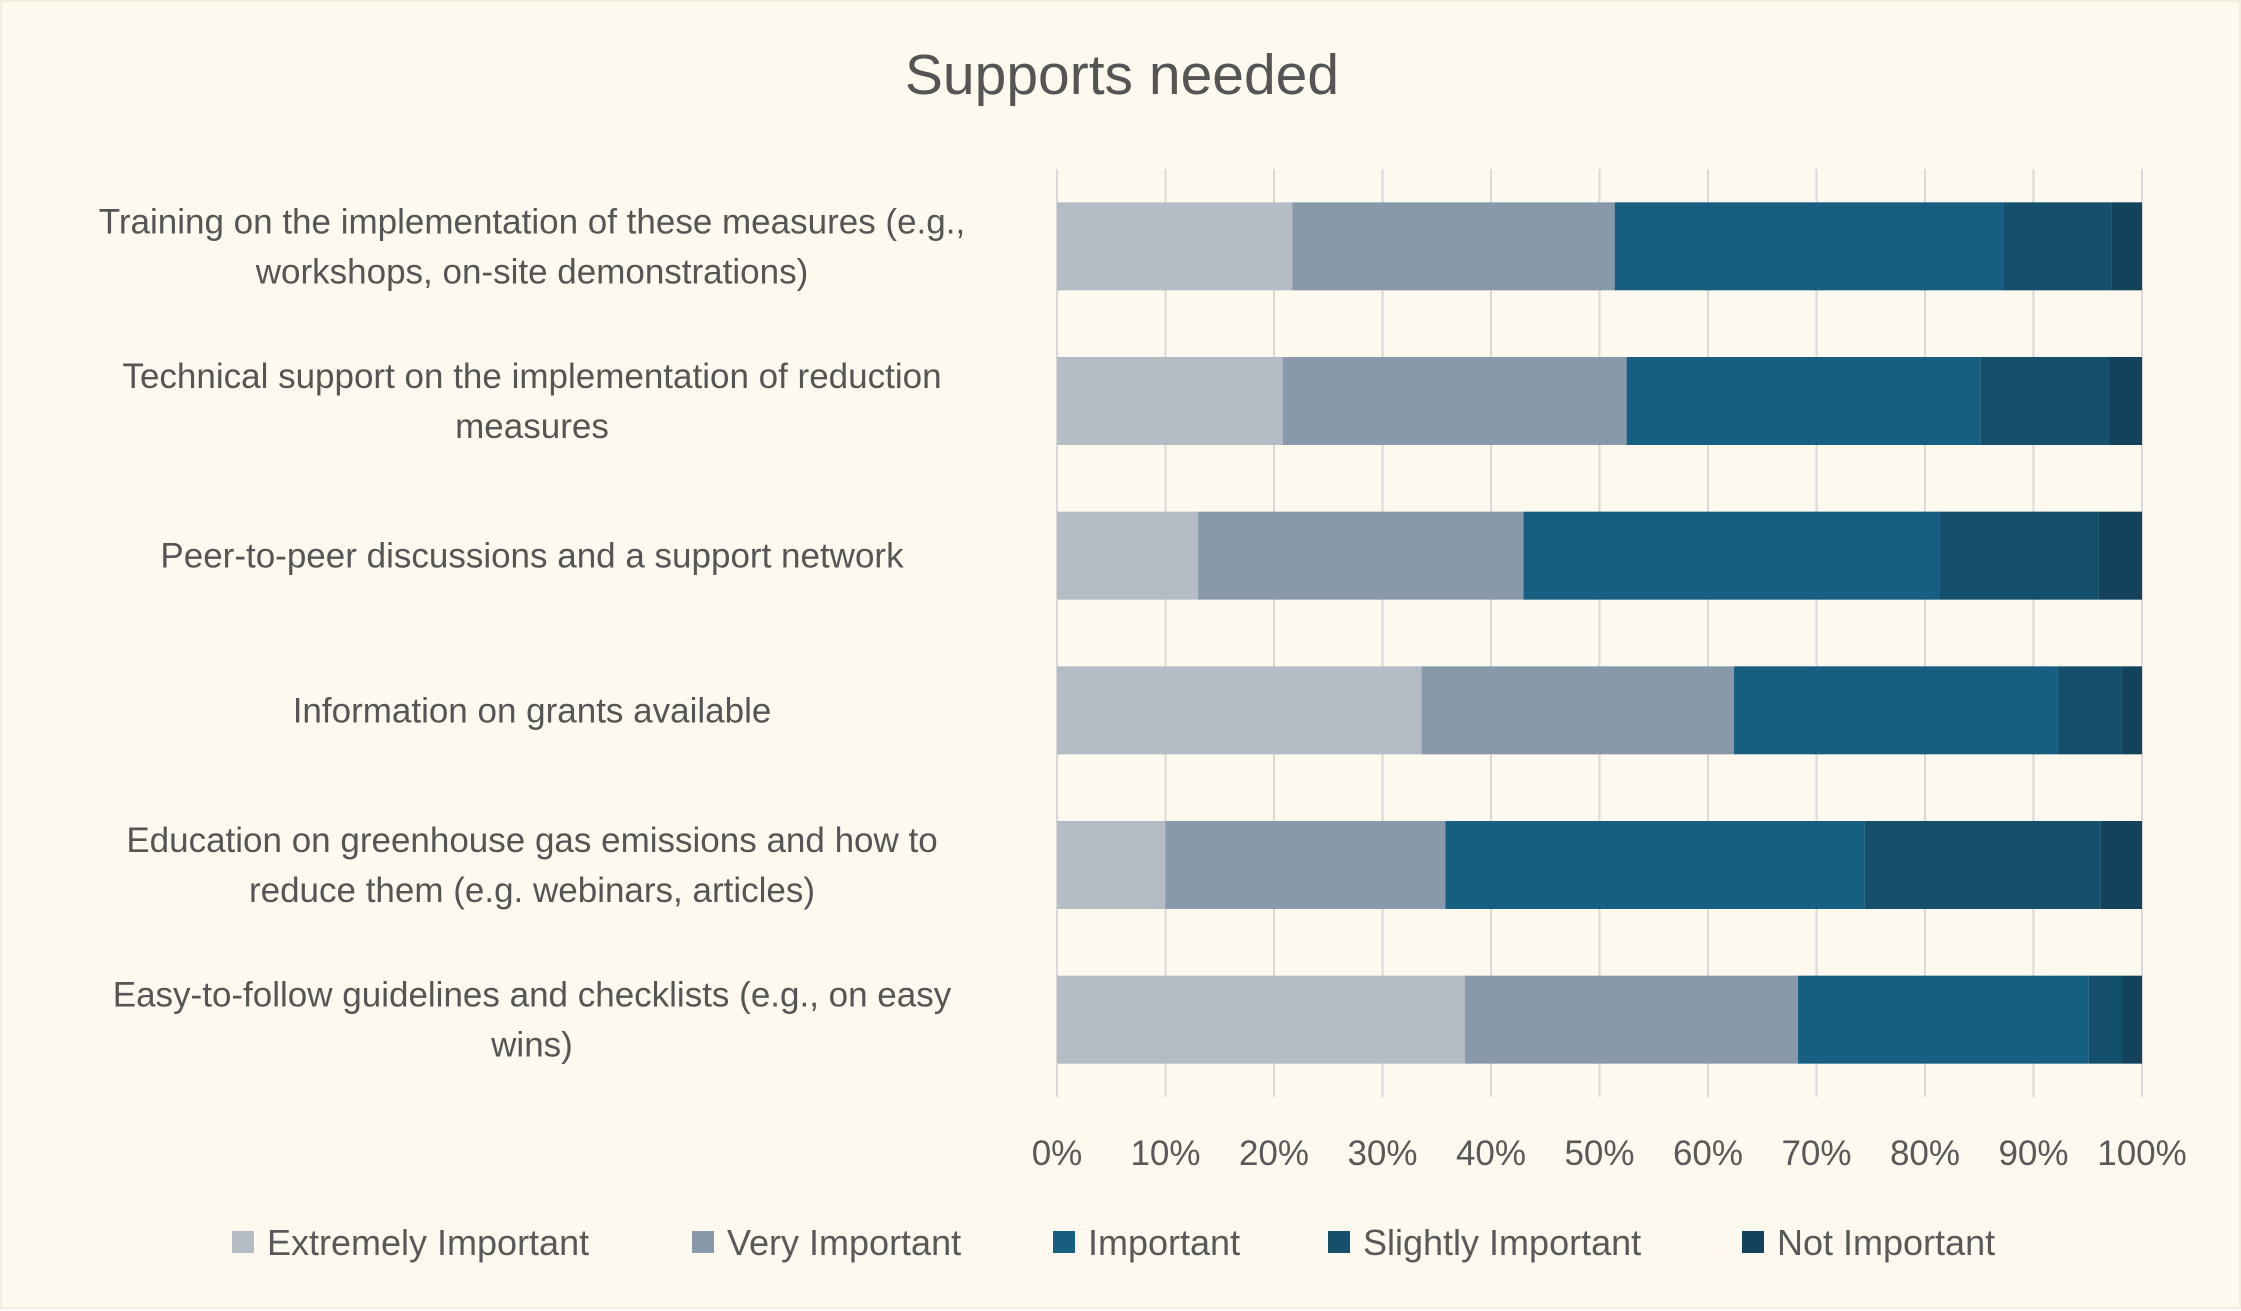  I want to click on x-tick-label: 10%, so click(1165, 1153).